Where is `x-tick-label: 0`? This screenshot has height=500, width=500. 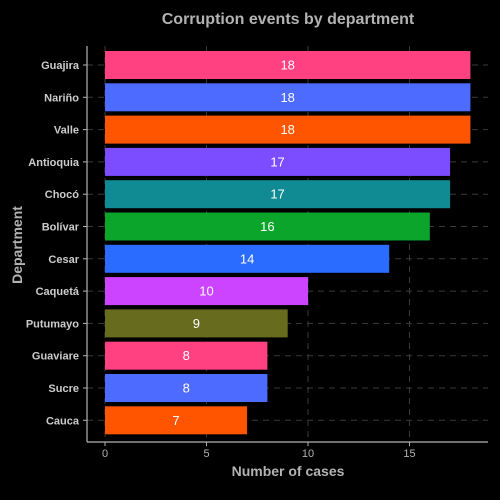
x-tick-label: 0 is located at coordinates (105, 454).